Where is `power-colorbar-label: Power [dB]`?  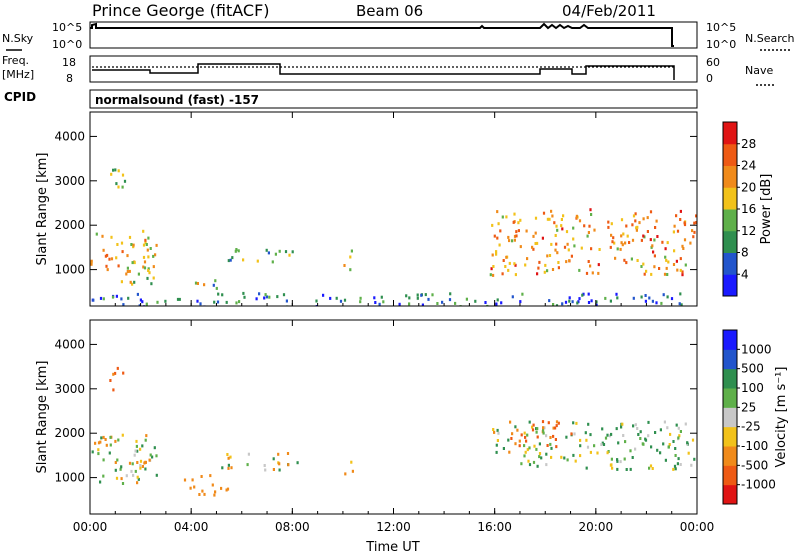 power-colorbar-label: Power [dB] is located at coordinates (766, 209).